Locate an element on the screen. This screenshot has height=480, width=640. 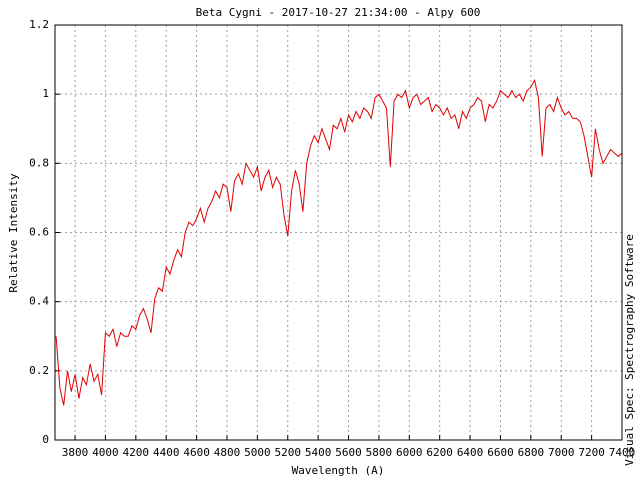
x-tick-label: 7400 is located at coordinates (622, 452).